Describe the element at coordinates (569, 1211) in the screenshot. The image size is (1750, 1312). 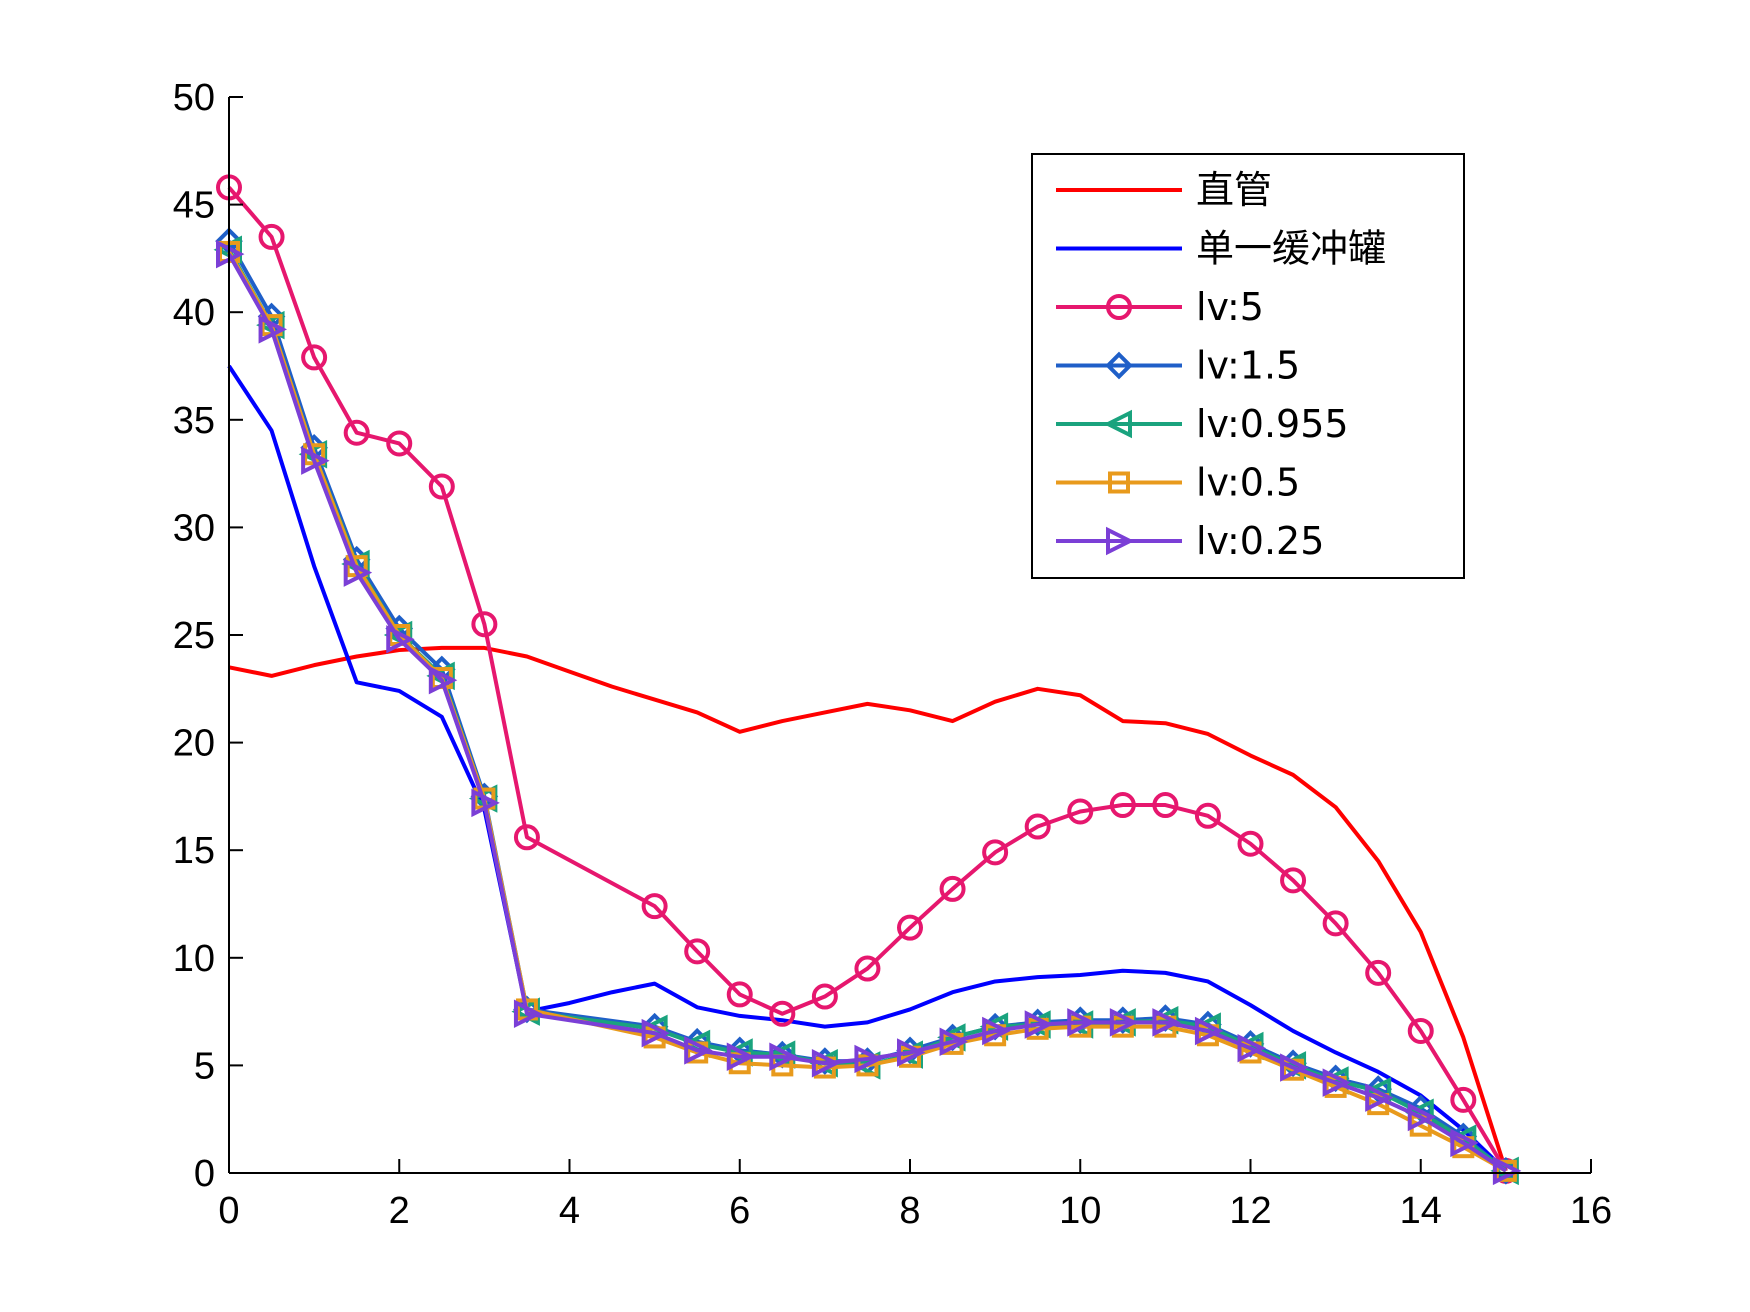
I see `x-tick-label: 4` at that location.